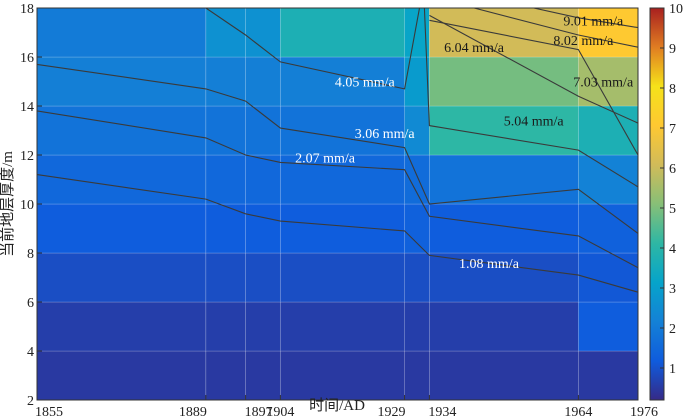  What do you see at coordinates (578, 410) in the screenshot?
I see `x-tick-label: 1964` at bounding box center [578, 410].